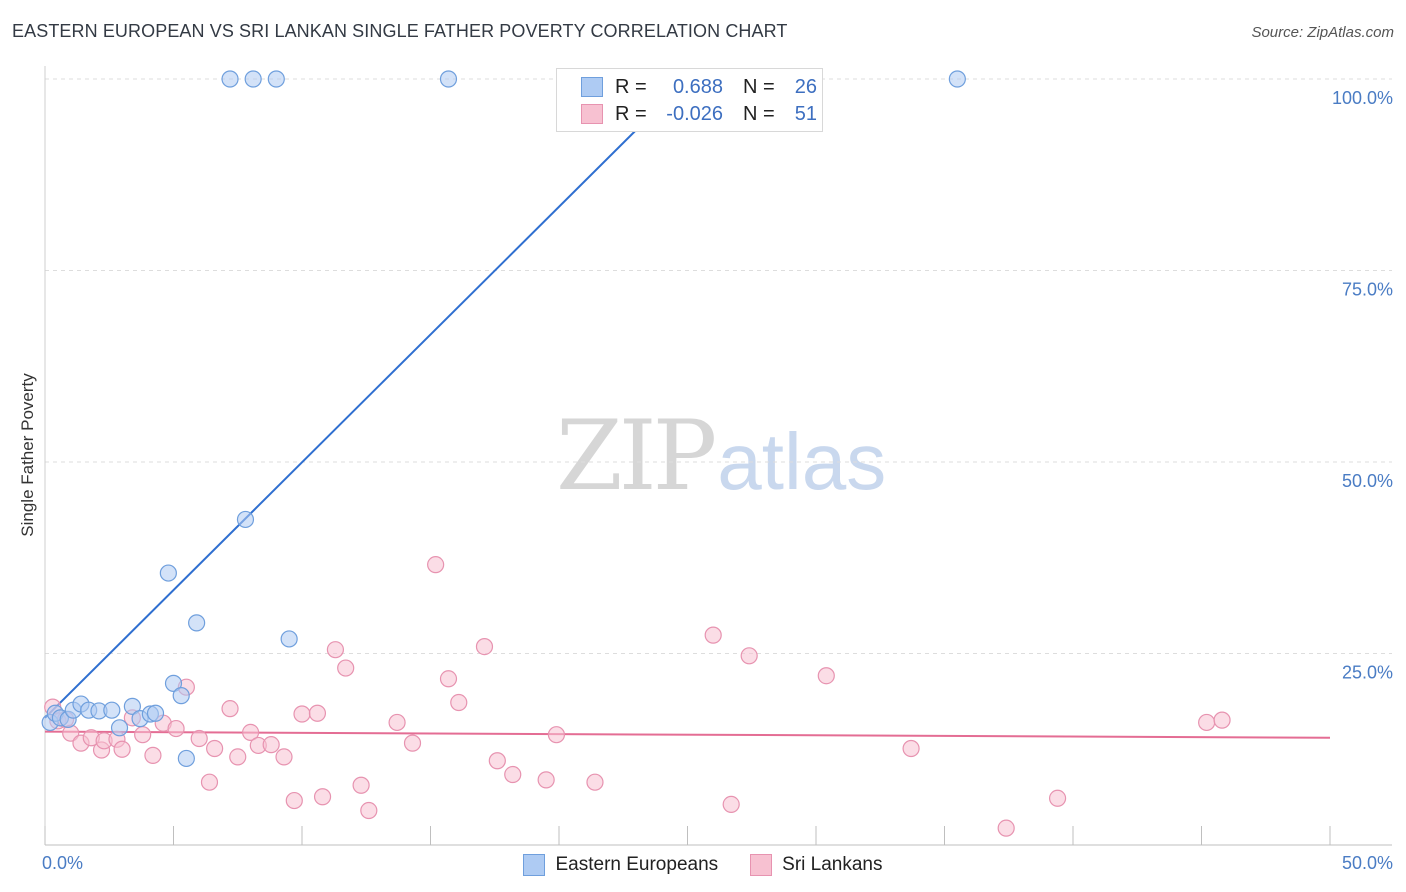 The height and width of the screenshot is (892, 1406). What do you see at coordinates (637, 864) in the screenshot?
I see `series-legend-label: Eastern Europeans` at bounding box center [637, 864].